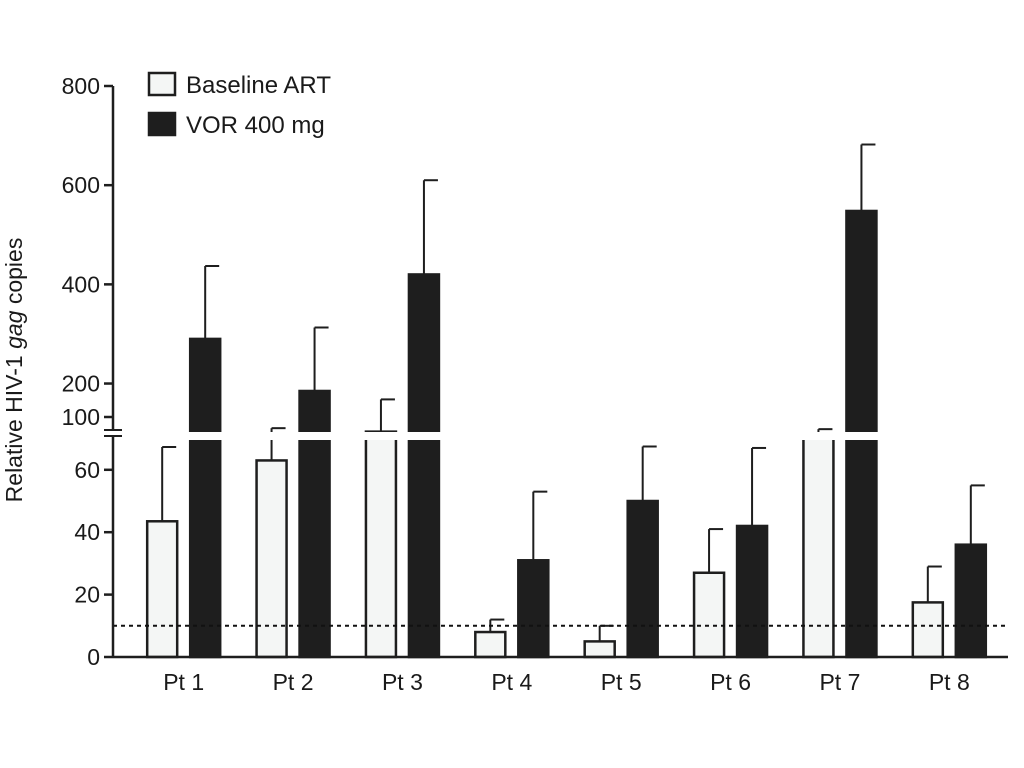  What do you see at coordinates (162, 124) in the screenshot?
I see `legend-swatch-vor` at bounding box center [162, 124].